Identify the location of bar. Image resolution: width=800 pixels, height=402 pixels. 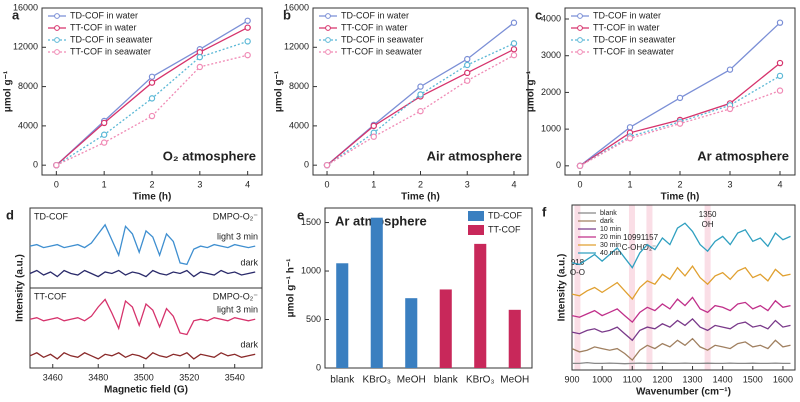
(480, 305).